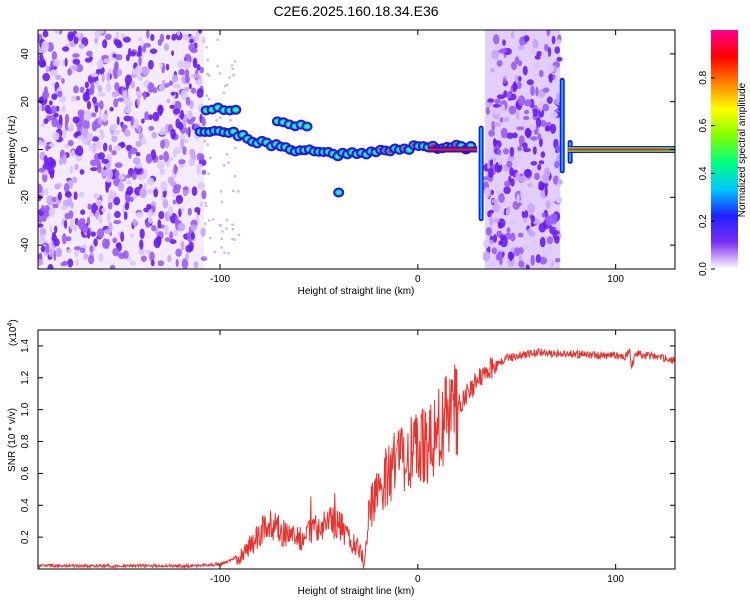  I want to click on colorbar-gradient, so click(724, 149).